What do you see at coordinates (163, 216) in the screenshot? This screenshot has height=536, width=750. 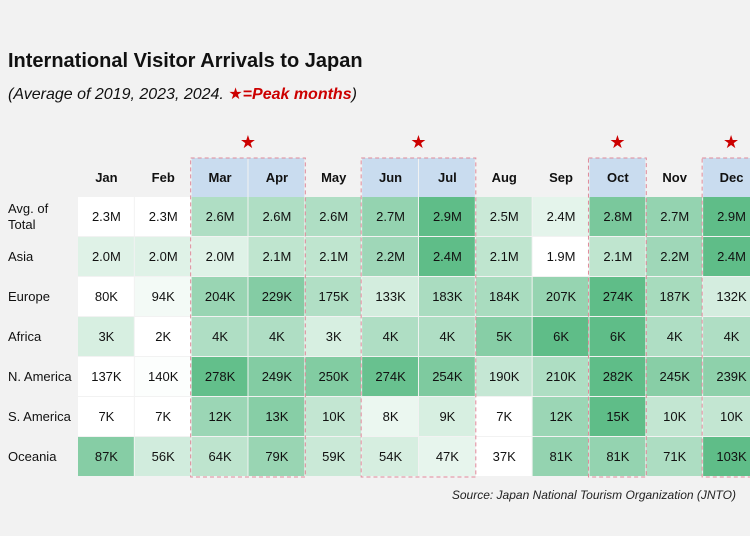 I see `cell-label: 2.3M` at bounding box center [163, 216].